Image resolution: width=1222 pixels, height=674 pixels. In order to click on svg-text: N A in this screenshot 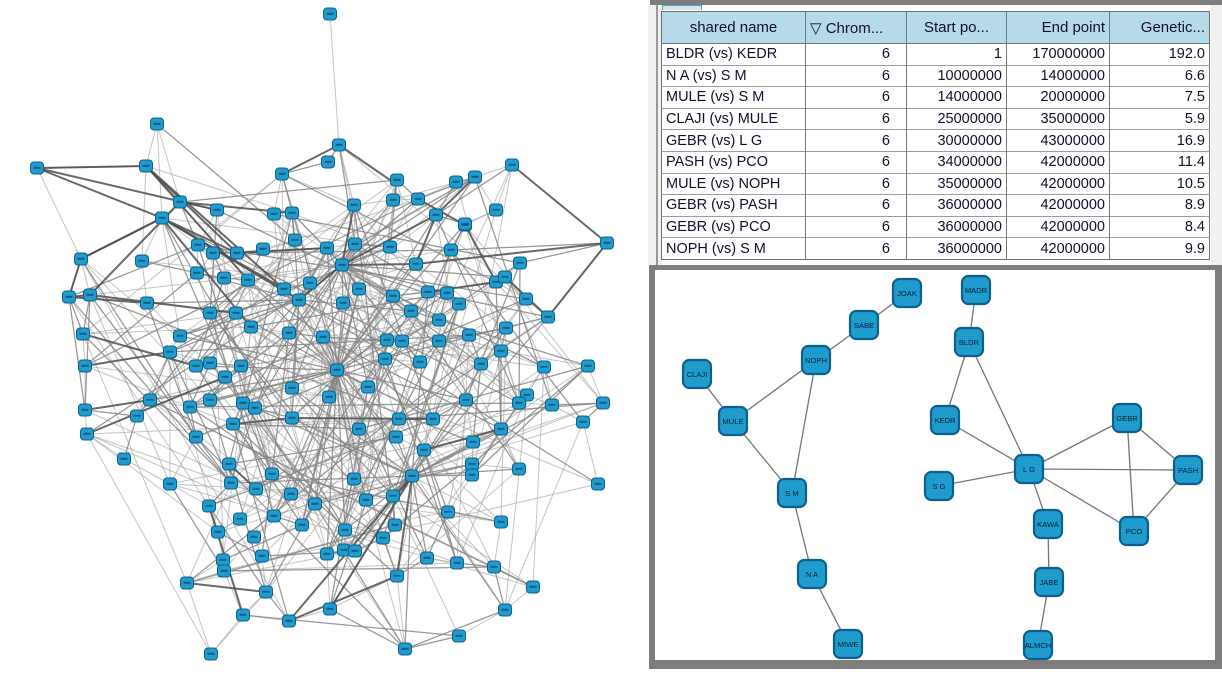, I will do `click(812, 574)`.